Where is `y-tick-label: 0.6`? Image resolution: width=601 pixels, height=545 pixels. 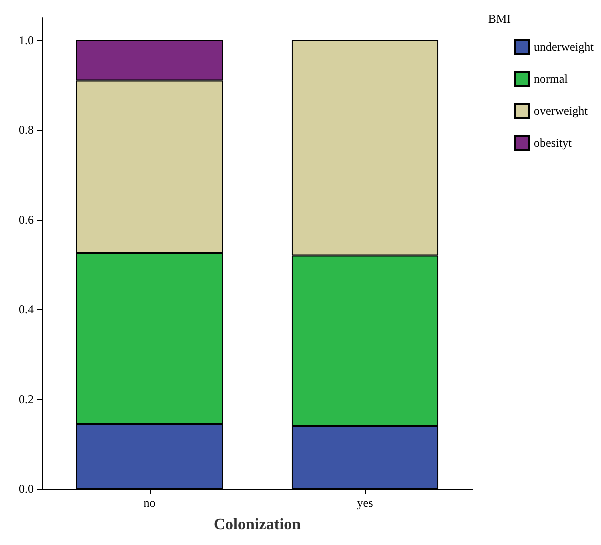
y-tick-label: 0.6 is located at coordinates (26, 219).